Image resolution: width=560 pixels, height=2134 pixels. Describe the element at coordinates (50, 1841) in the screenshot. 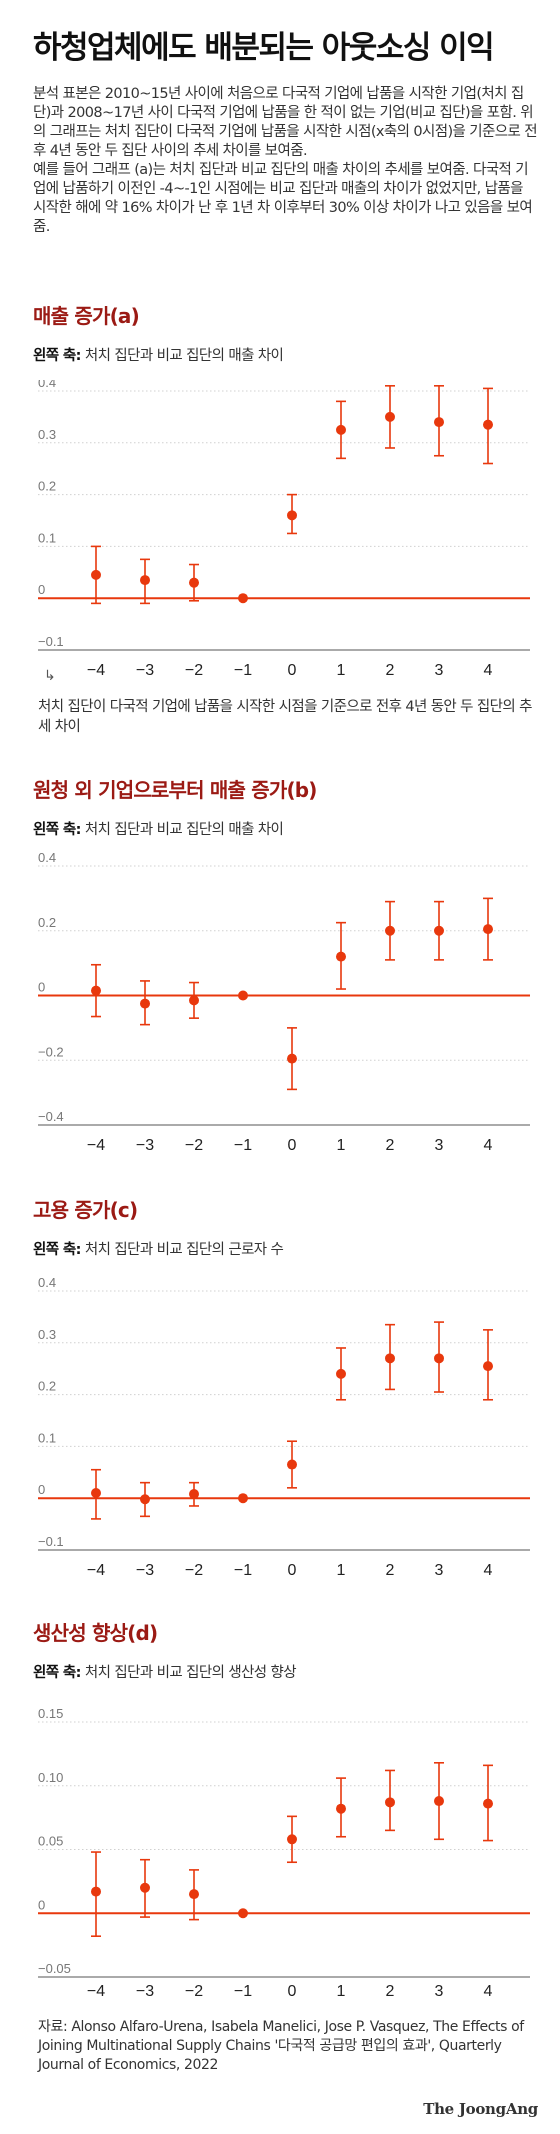

I see `y-tick-label: 0.05` at that location.